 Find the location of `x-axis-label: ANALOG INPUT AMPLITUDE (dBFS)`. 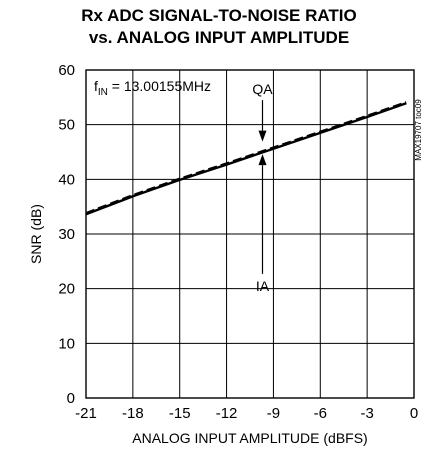

x-axis-label: ANALOG INPUT AMPLITUDE (dBFS) is located at coordinates (249, 438).